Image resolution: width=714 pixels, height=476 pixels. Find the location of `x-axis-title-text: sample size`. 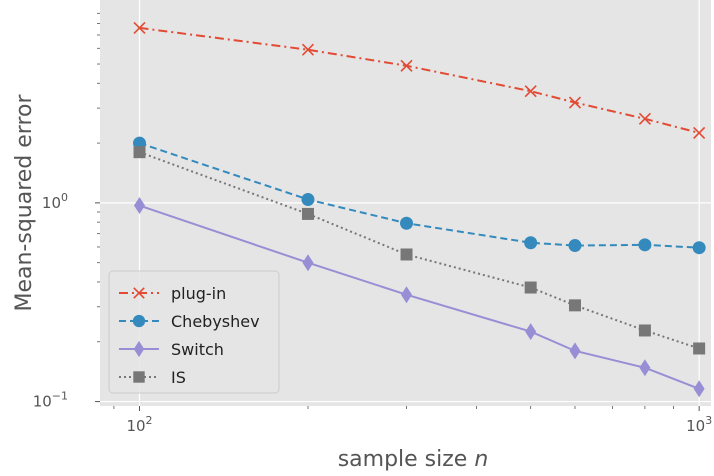

x-axis-title-text: sample size is located at coordinates (403, 459).